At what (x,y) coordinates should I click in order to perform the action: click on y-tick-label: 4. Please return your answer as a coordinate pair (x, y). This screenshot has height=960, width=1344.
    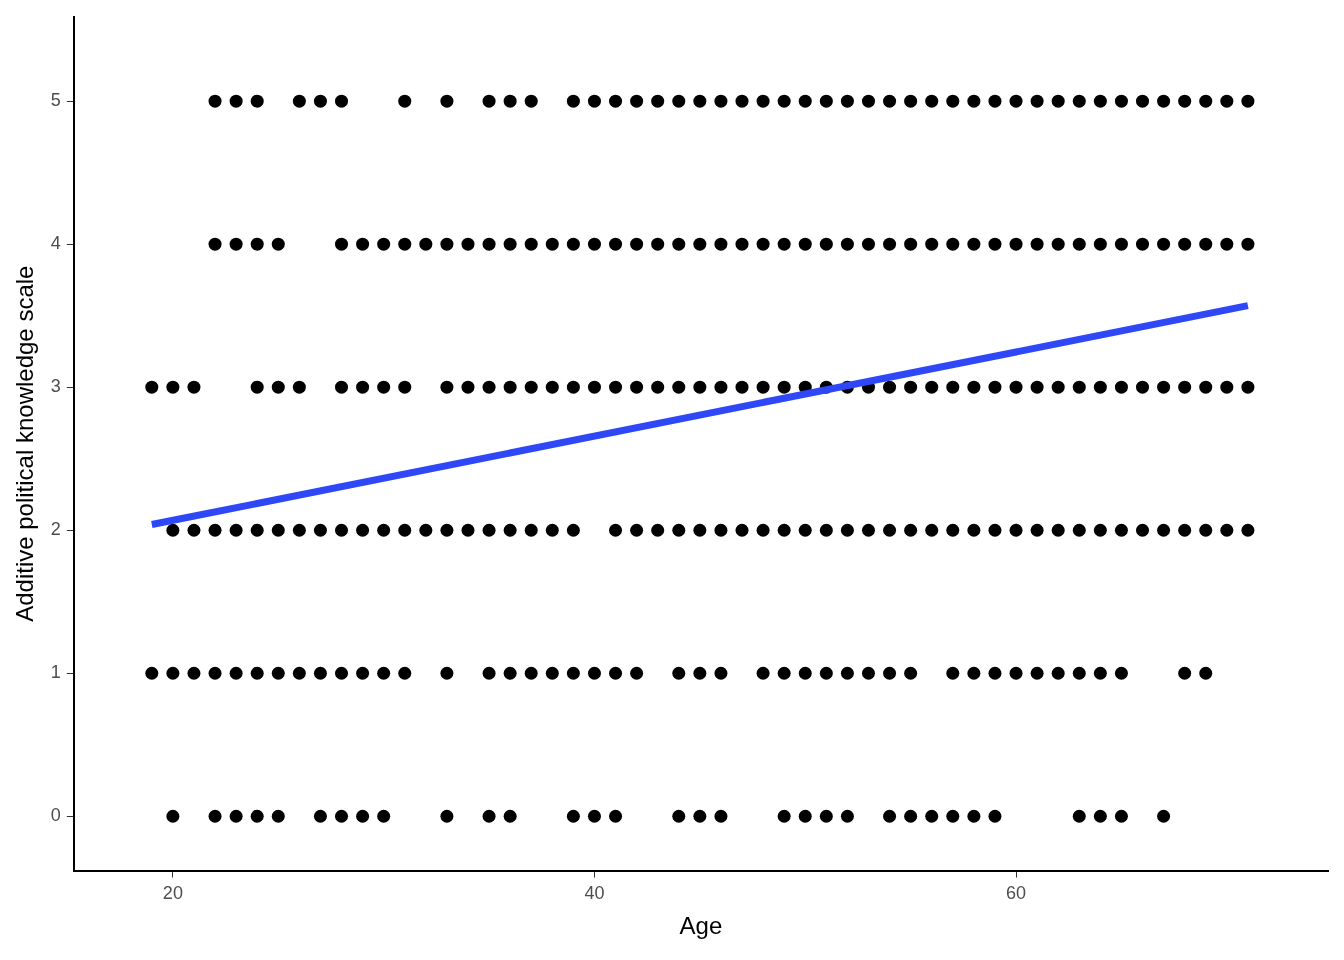
    Looking at the image, I should click on (55, 243).